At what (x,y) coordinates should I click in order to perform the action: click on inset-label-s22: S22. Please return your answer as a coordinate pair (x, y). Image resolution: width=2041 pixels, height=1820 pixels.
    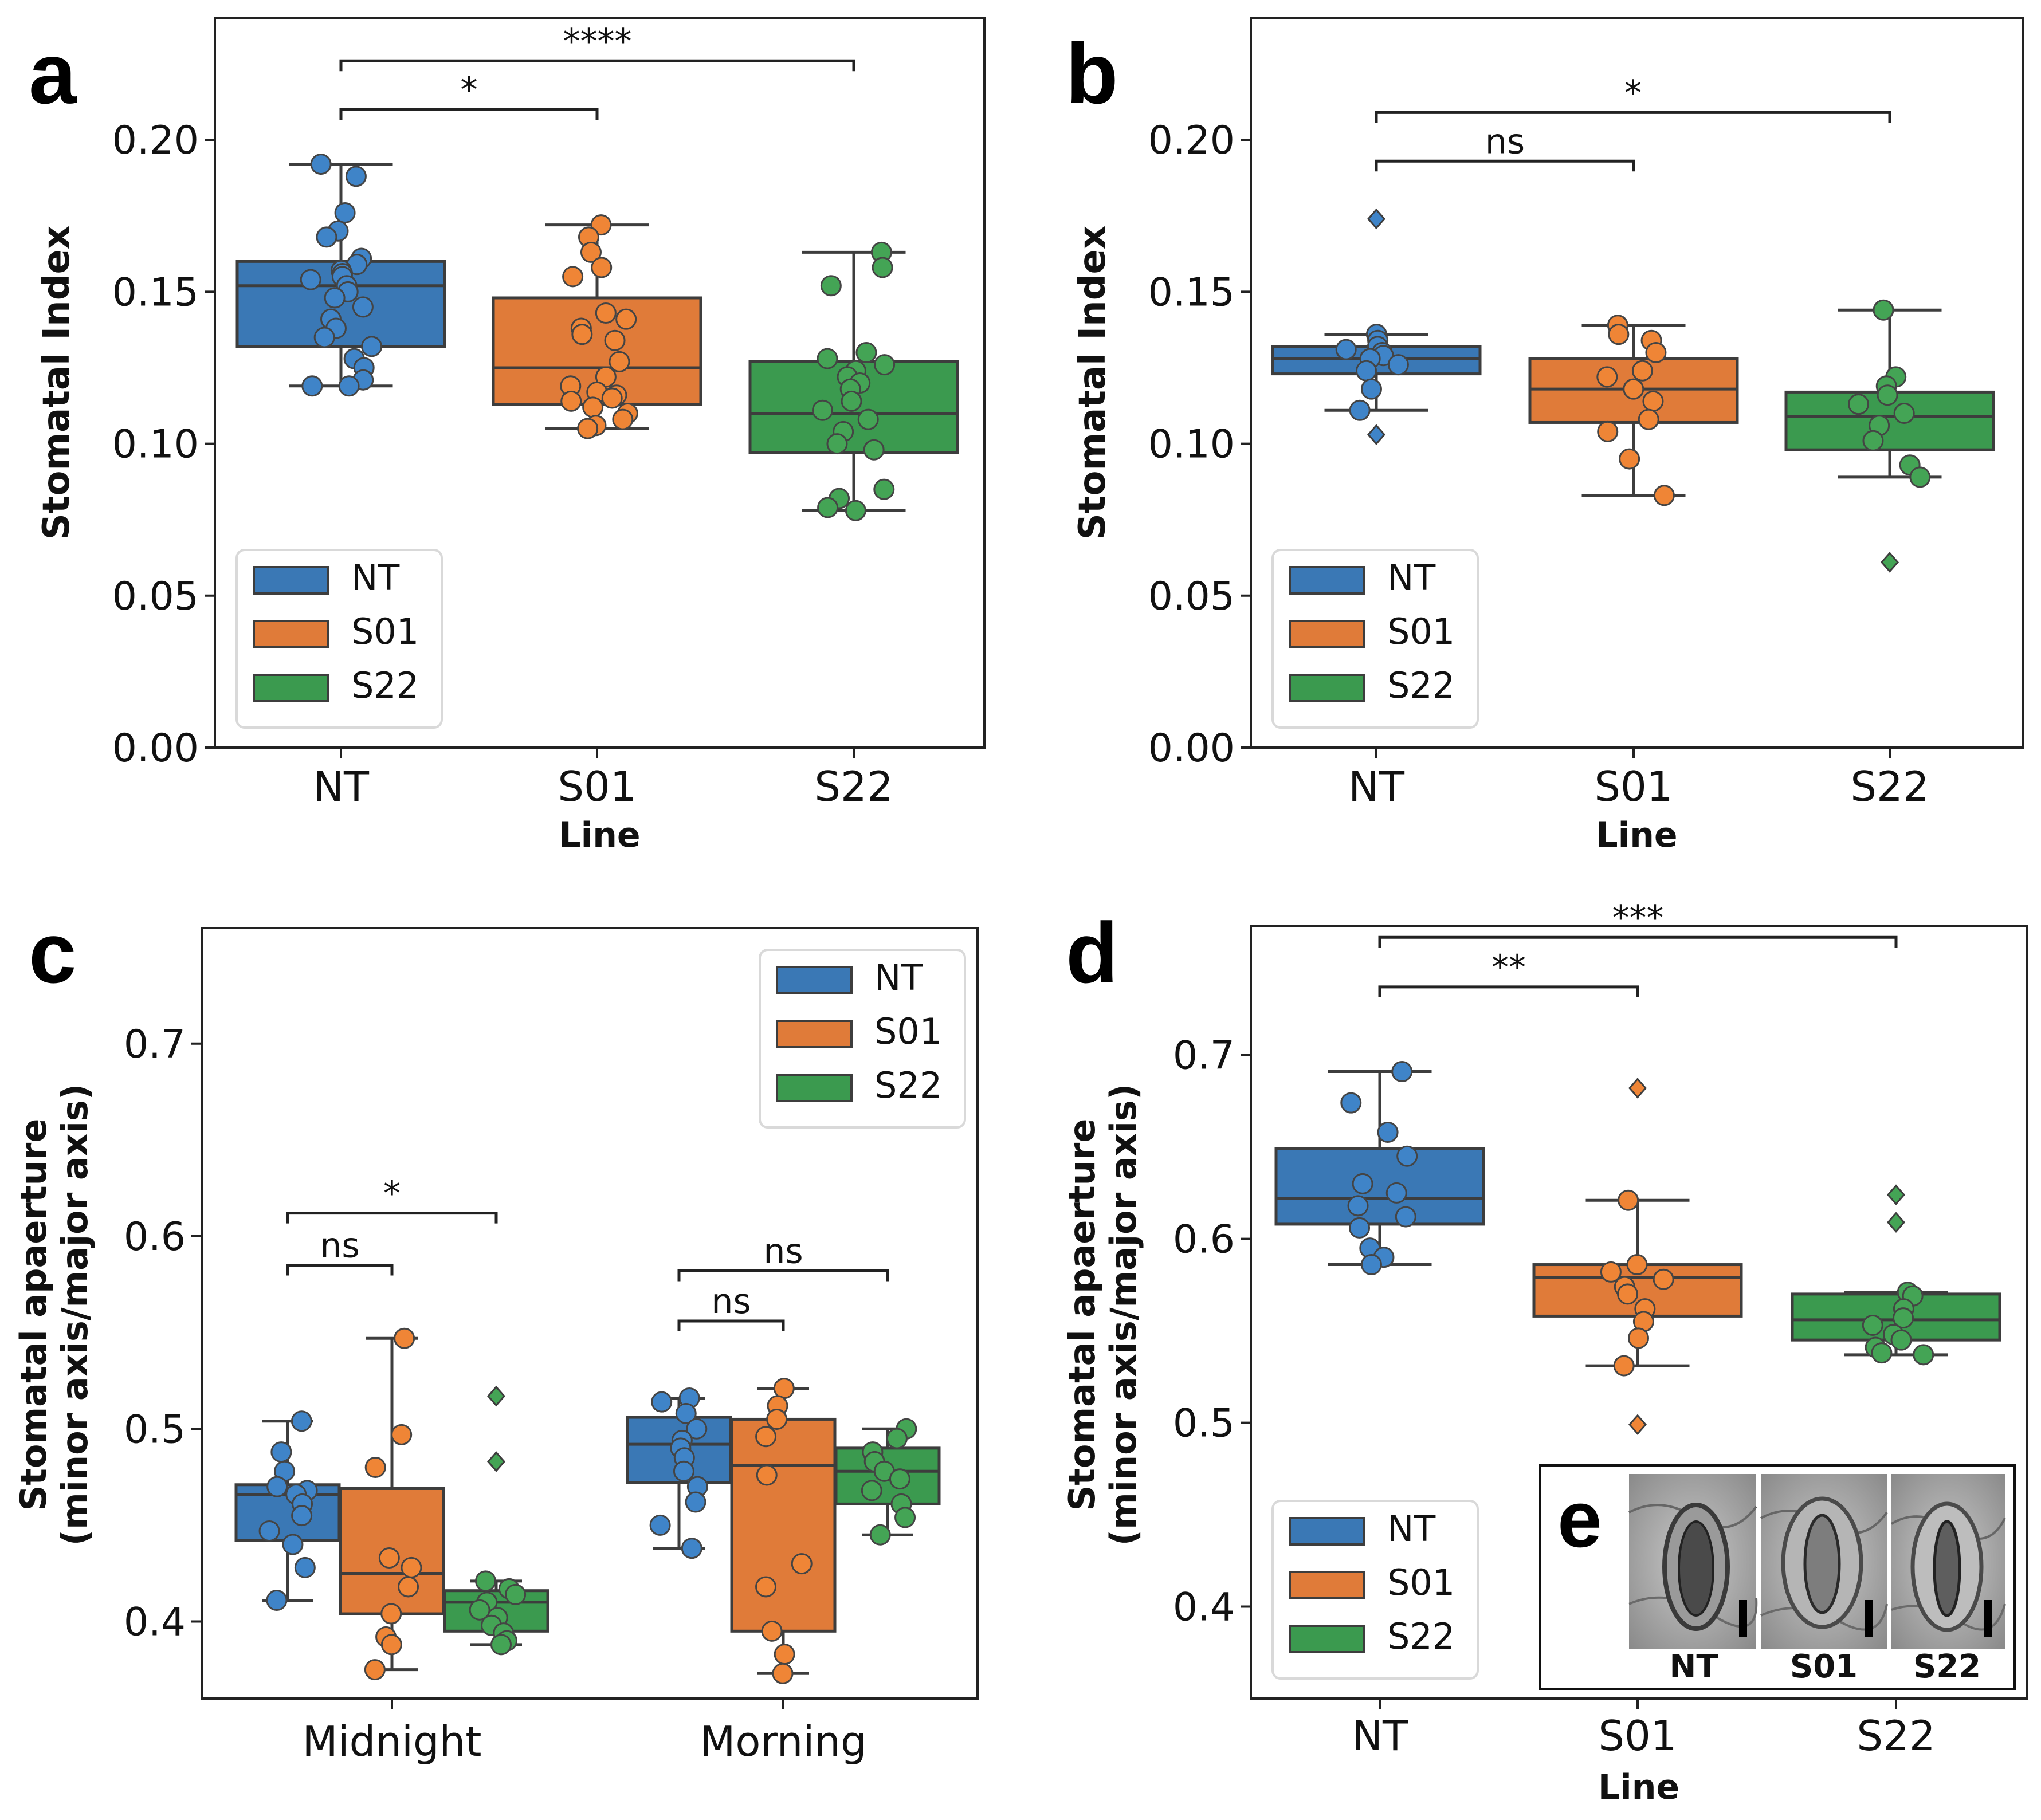
    Looking at the image, I should click on (1947, 1666).